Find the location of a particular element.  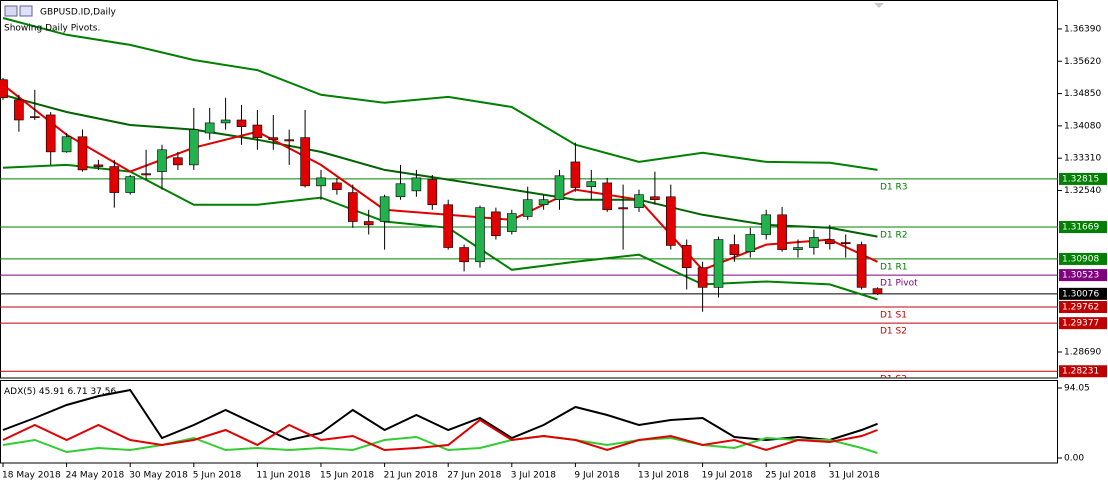

pivot-price-label: 1.29377 is located at coordinates (1080, 324).